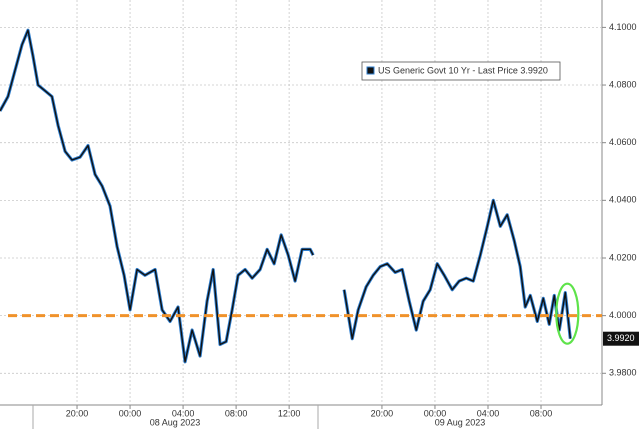 This screenshot has width=640, height=429. What do you see at coordinates (534, 71) in the screenshot?
I see `legend-last-price: 3.9920` at bounding box center [534, 71].